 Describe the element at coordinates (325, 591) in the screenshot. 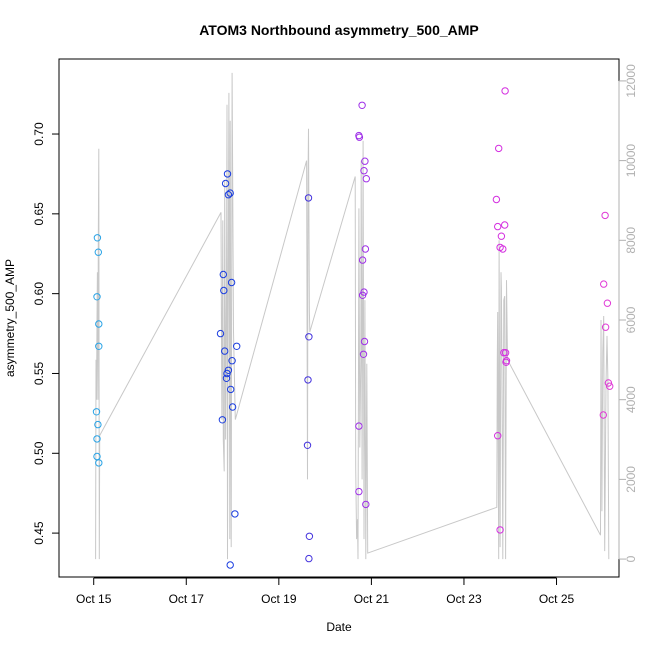

I see `x-axis: Oct 15 Oct 17 Oct 19 Oct 21 Oct 23 Oct 25` at that location.